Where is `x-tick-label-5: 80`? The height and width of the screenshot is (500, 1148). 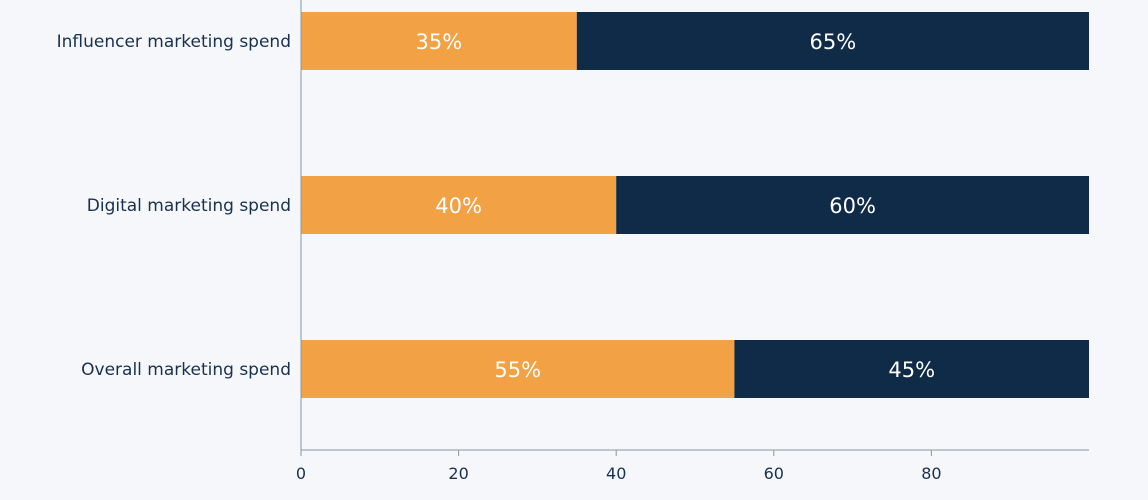
x-tick-label-5: 80 is located at coordinates (931, 473).